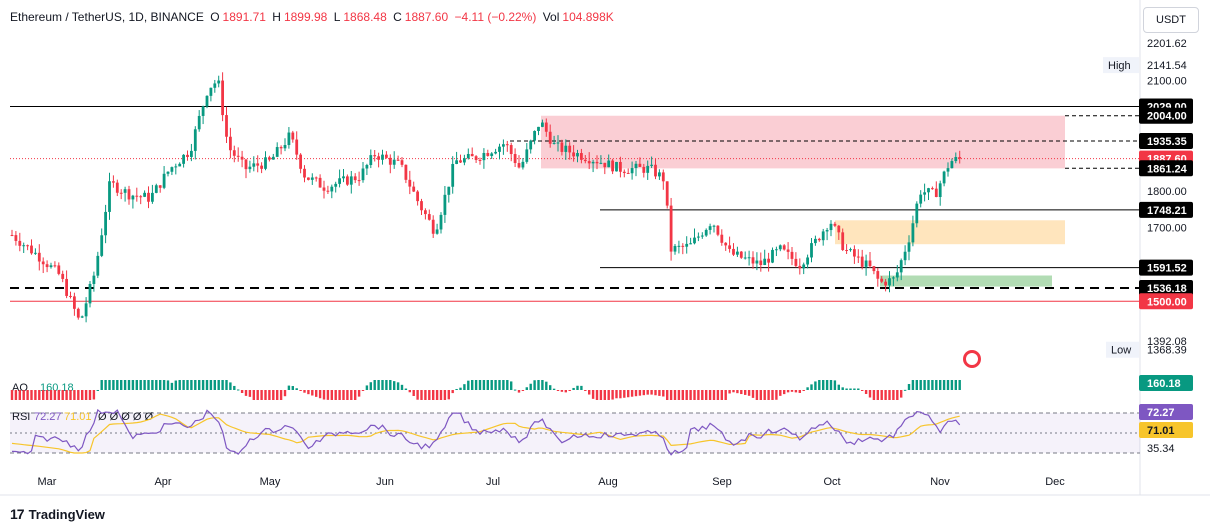 Image resolution: width=1210 pixels, height=531 pixels. I want to click on tradingview-logo-icon: 17, so click(17, 514).